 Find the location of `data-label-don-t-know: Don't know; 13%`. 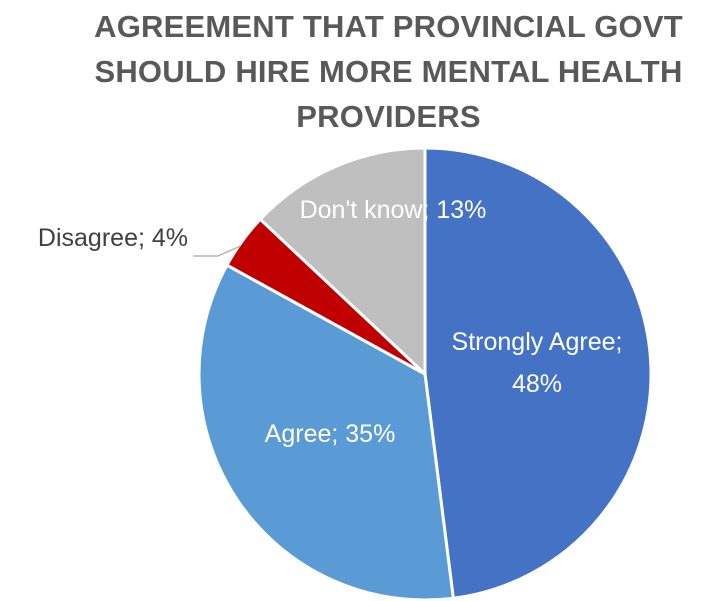

data-label-don-t-know: Don't know; 13% is located at coordinates (393, 210).